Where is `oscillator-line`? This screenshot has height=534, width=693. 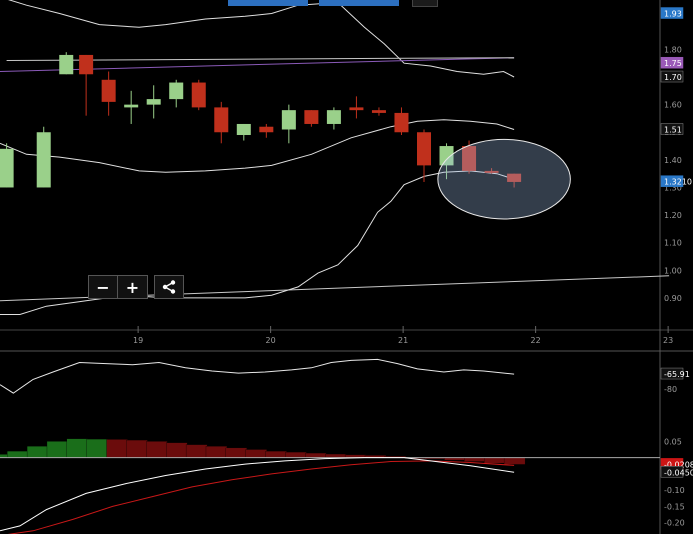 oscillator-line is located at coordinates (257, 376).